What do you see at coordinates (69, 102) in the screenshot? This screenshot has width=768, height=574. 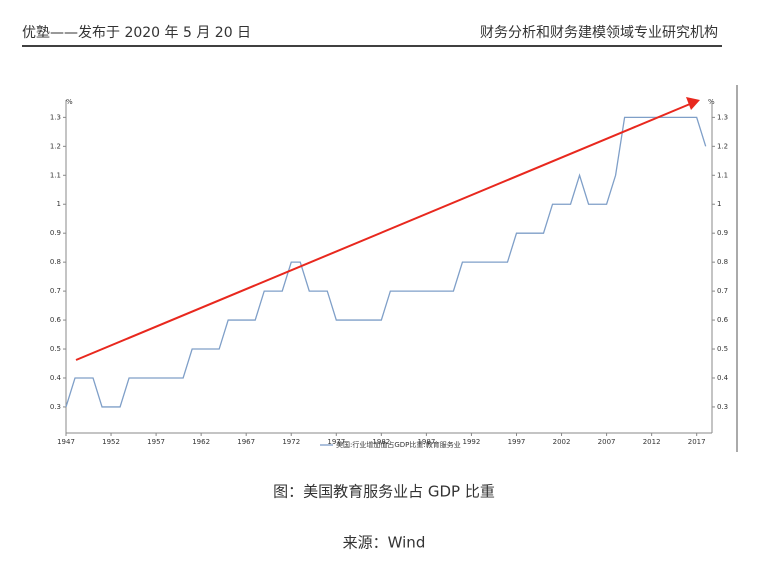 I see `y-unit: %` at bounding box center [69, 102].